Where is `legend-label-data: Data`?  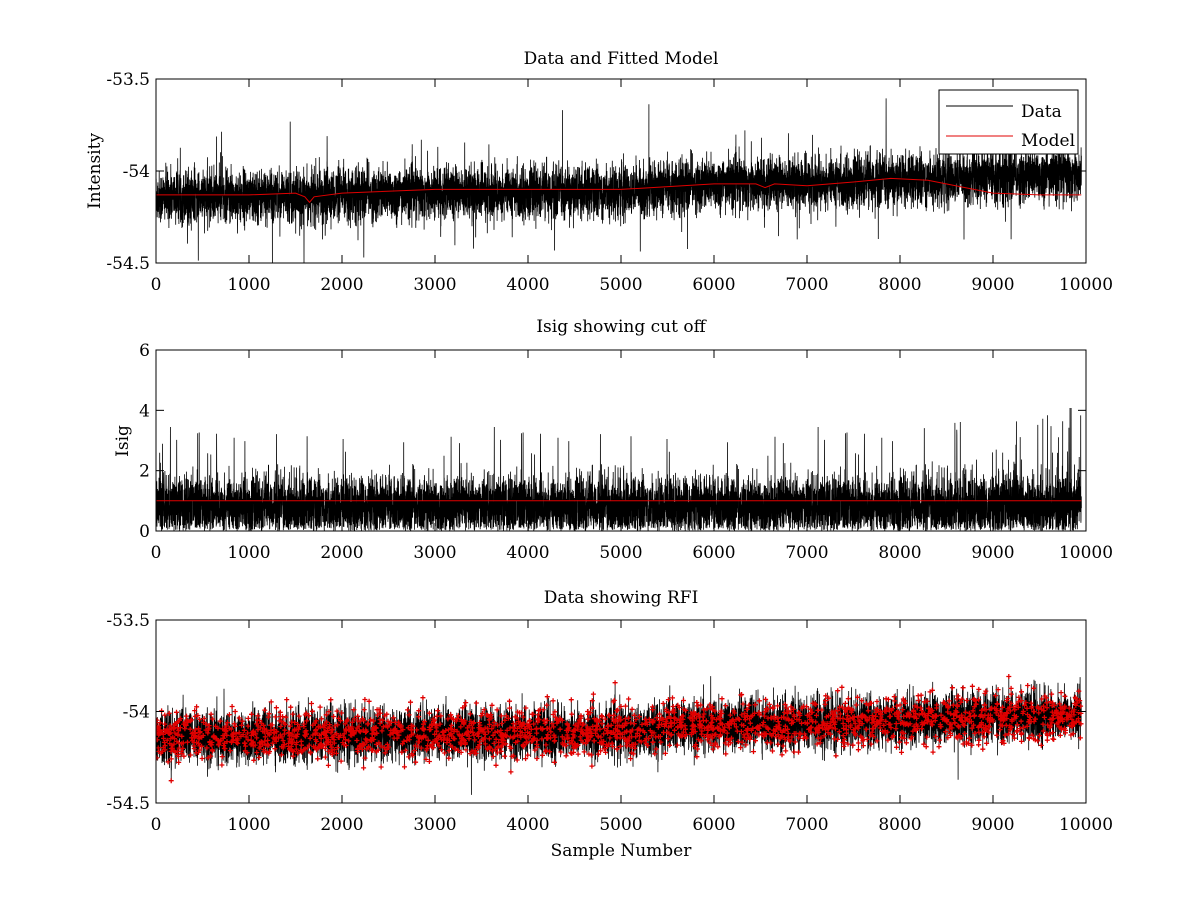
legend-label-data: Data is located at coordinates (1041, 112).